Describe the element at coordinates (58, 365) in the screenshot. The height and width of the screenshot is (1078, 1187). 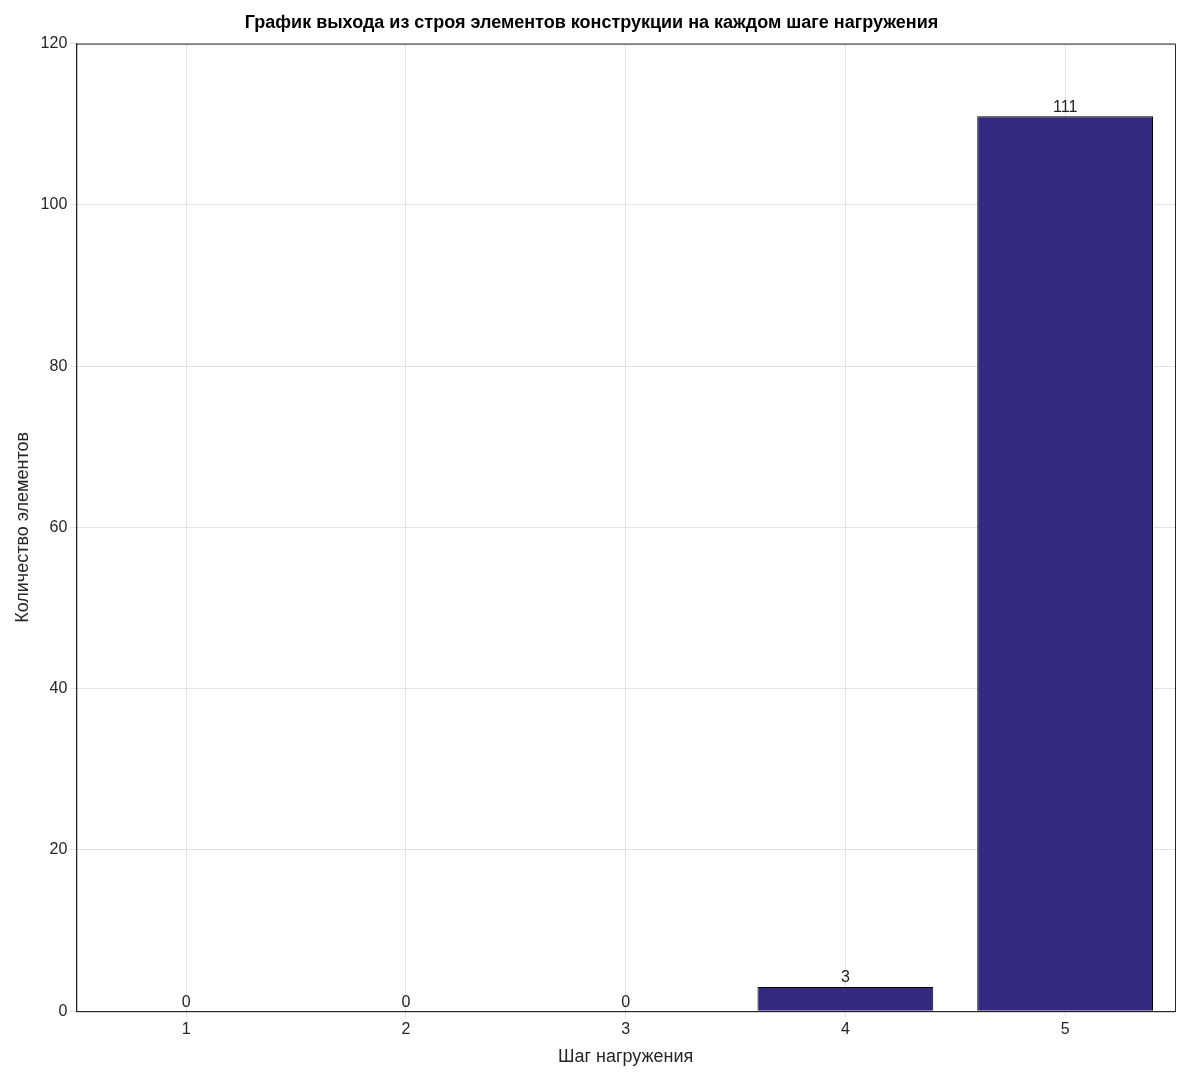
I see `y-tick-label: 80` at that location.